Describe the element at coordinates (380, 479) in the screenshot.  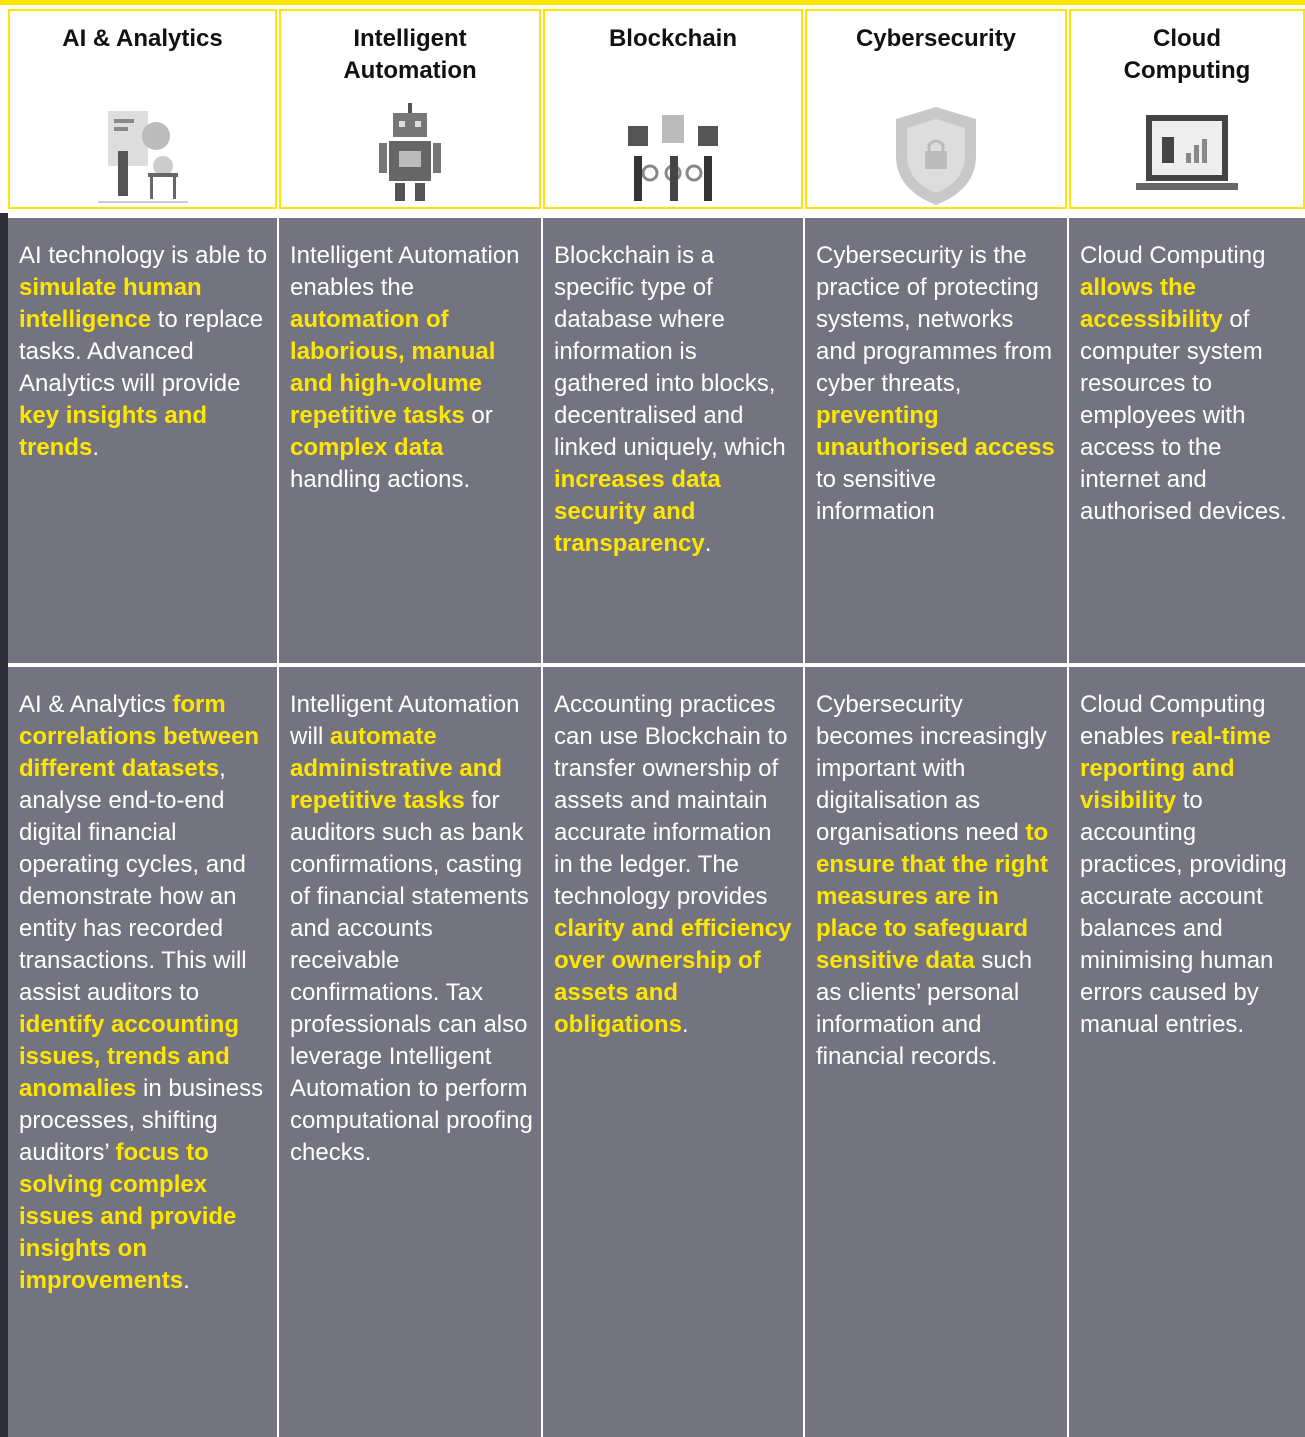
I see `body-text: handling actions.` at that location.